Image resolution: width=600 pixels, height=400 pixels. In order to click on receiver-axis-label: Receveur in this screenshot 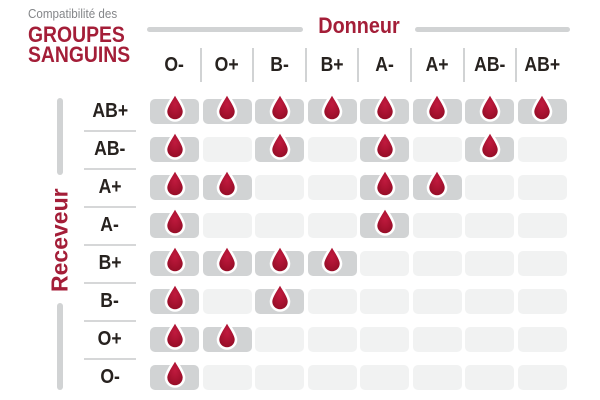, I will do `click(59, 240)`.